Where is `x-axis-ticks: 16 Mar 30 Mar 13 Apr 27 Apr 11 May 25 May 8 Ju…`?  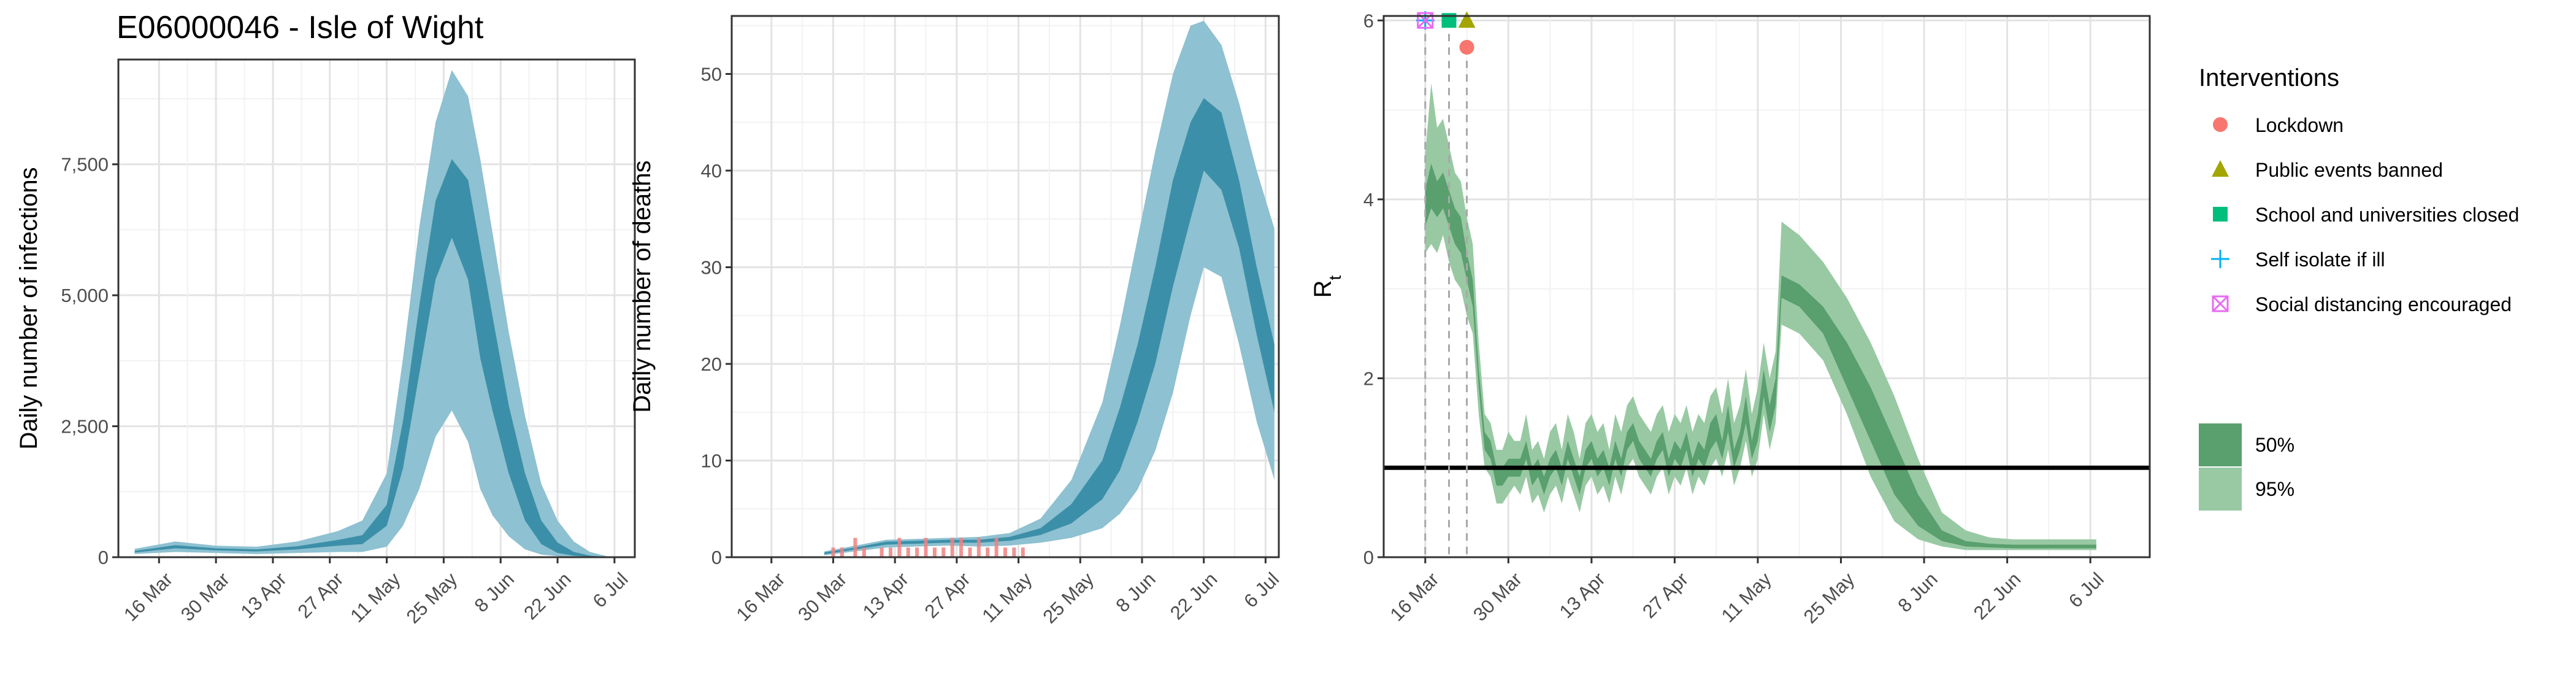
x-axis-ticks: 16 Mar 30 Mar 13 Apr 27 Apr 11 May 25 May 8 Ju… is located at coordinates (1747, 592).